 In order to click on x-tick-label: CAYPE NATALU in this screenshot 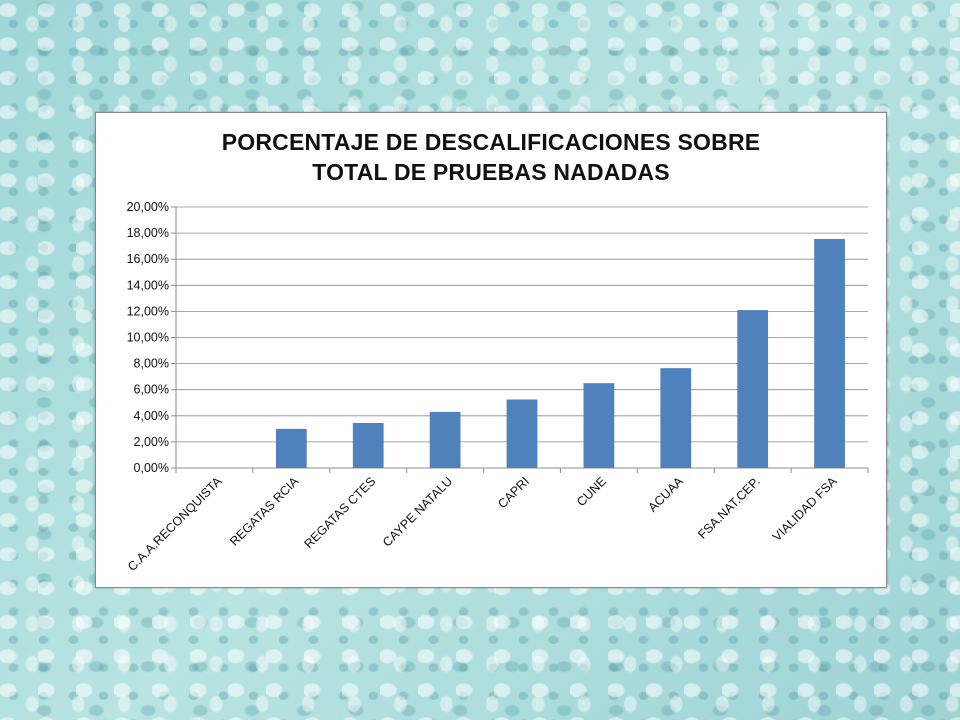, I will do `click(417, 511)`.